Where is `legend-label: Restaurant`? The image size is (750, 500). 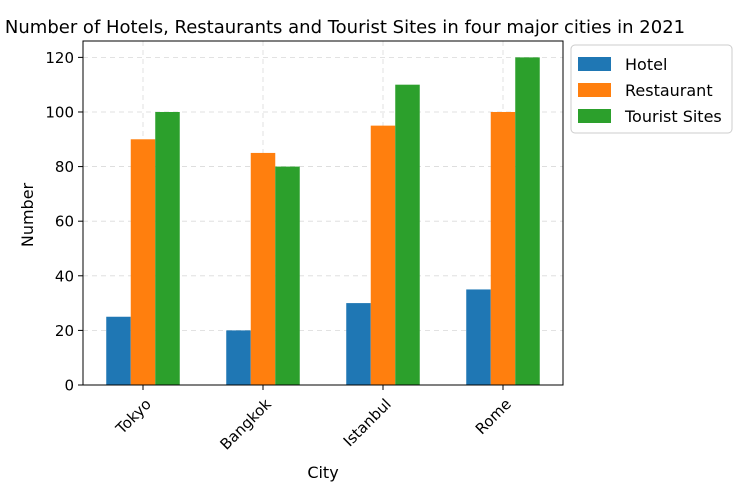 legend-label: Restaurant is located at coordinates (669, 90).